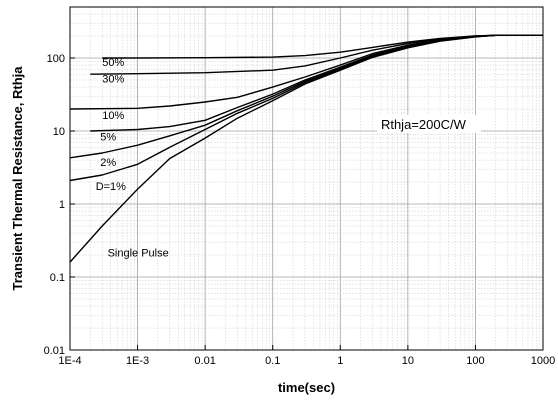  What do you see at coordinates (111, 187) in the screenshot?
I see `series-label: D=1%` at bounding box center [111, 187].